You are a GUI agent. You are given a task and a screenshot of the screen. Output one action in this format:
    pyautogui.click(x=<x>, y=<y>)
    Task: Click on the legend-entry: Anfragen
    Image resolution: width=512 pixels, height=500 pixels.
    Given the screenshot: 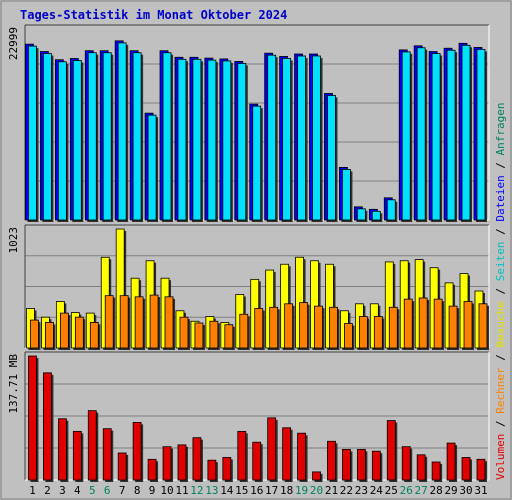 What is the action you would take?
    pyautogui.click(x=500, y=128)
    